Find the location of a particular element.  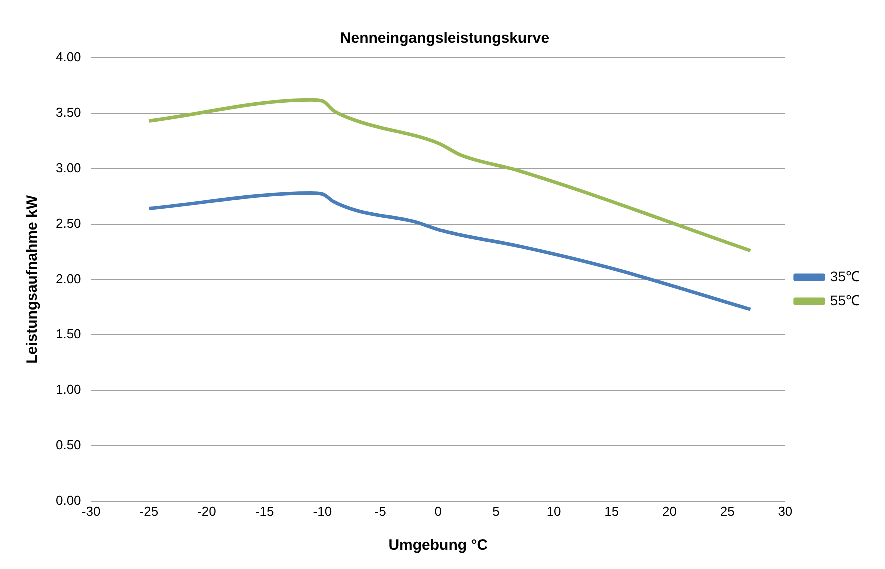

x-tick-label: -25 is located at coordinates (149, 511).